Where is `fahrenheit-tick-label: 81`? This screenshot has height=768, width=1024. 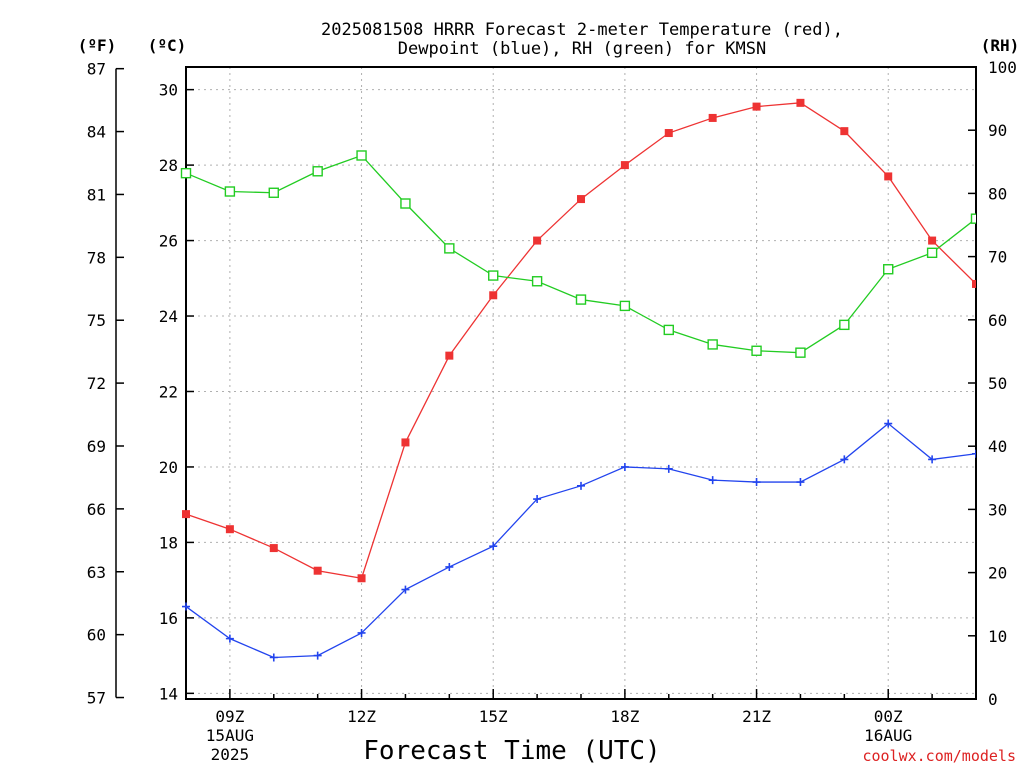
fahrenheit-tick-label: 81 is located at coordinates (96, 194).